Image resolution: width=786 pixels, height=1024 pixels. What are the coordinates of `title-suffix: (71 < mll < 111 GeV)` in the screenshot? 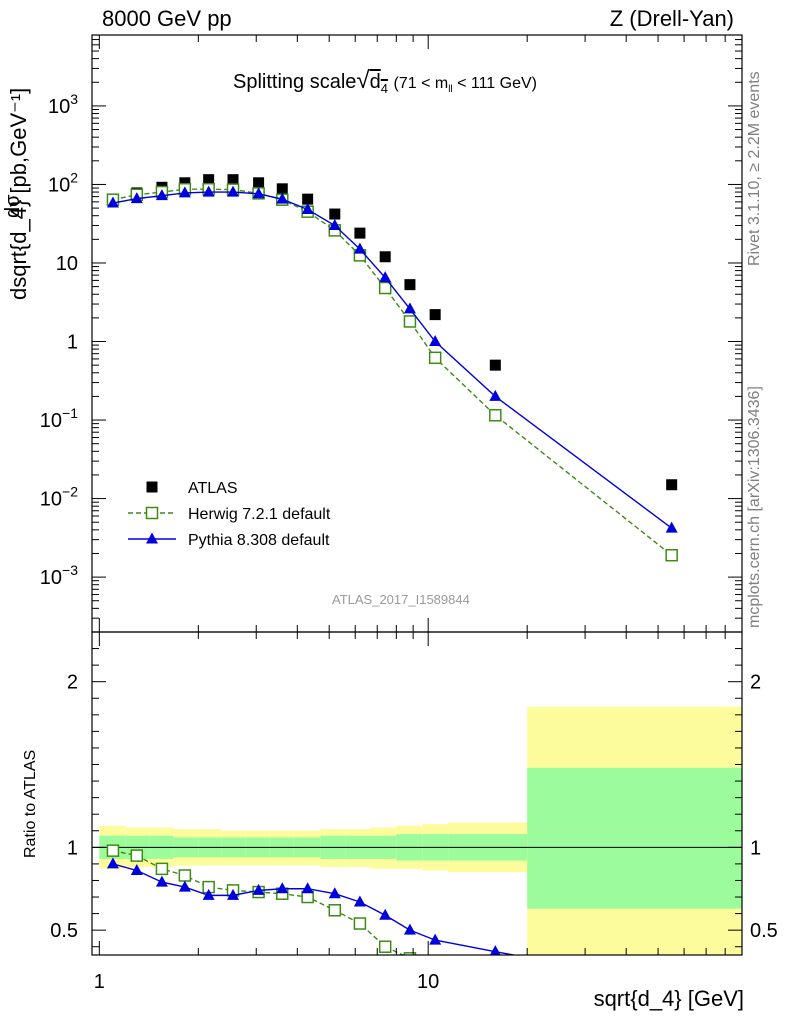 It's located at (465, 85).